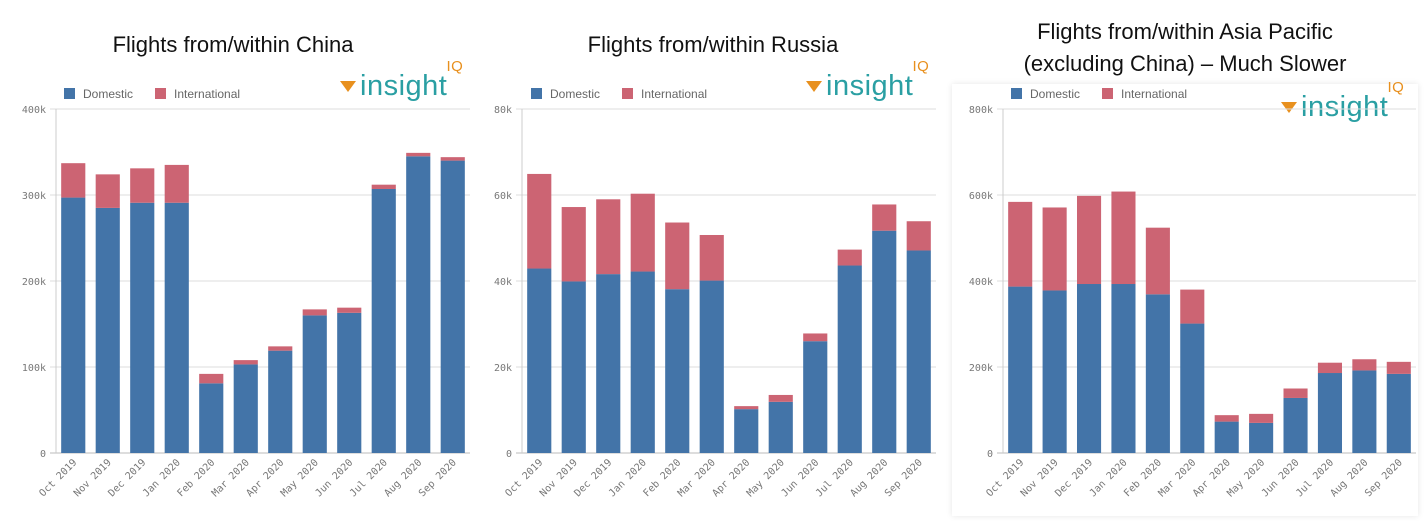 This screenshot has height=521, width=1428. Describe the element at coordinates (503, 368) in the screenshot. I see `y-tick-label: 20k` at that location.